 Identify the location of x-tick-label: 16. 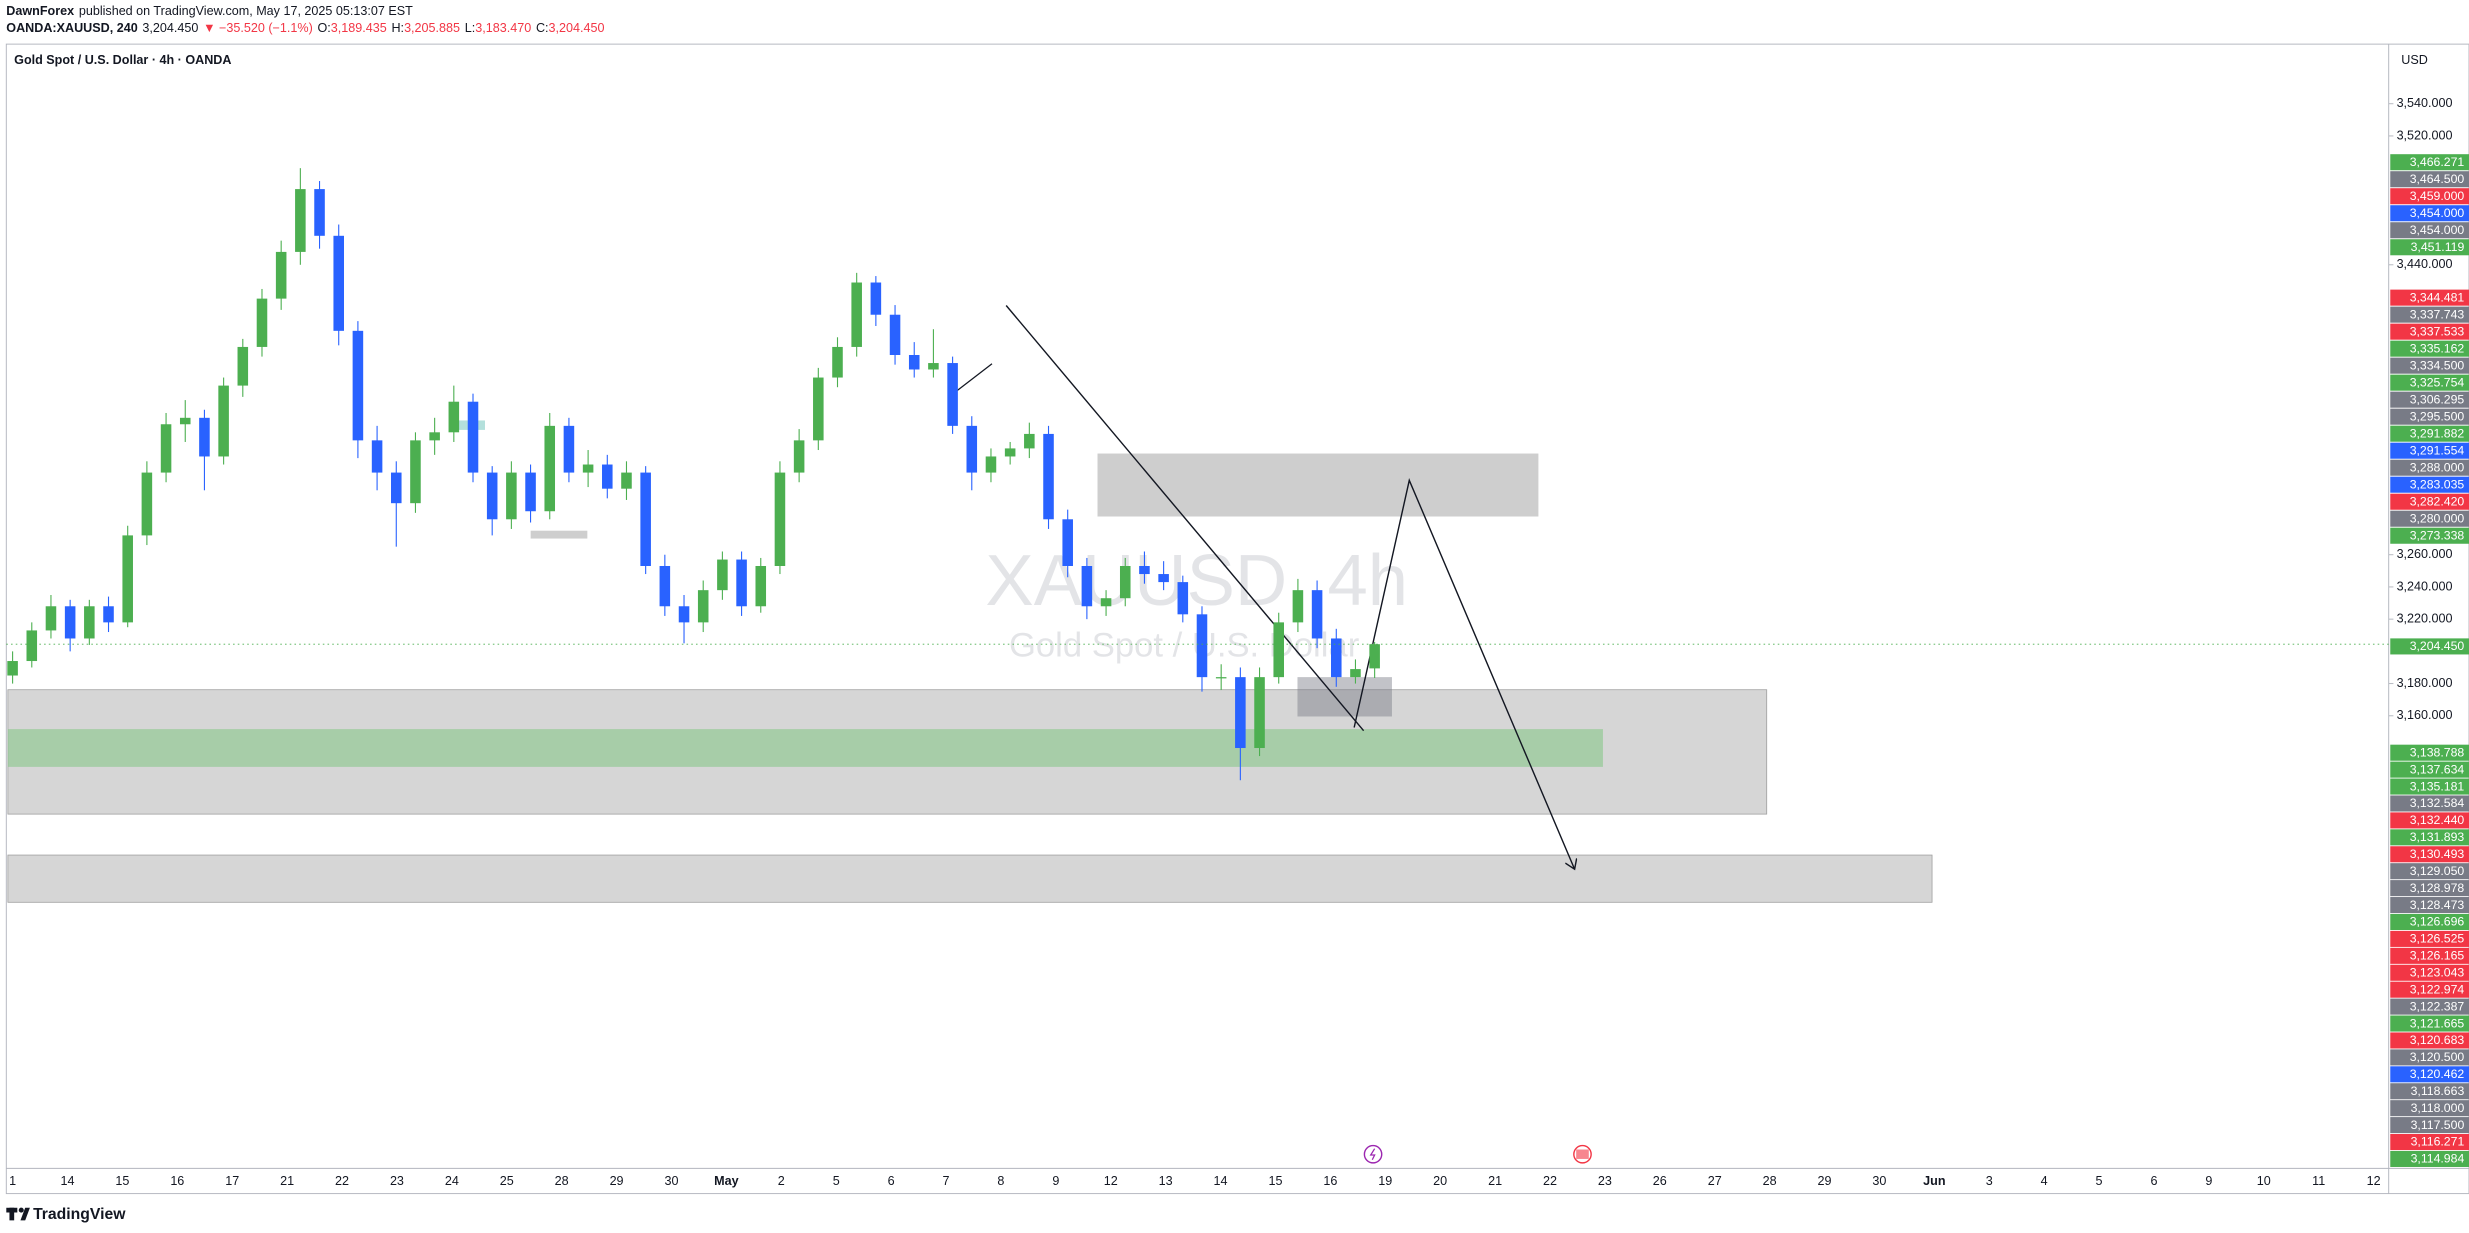
(177, 1181).